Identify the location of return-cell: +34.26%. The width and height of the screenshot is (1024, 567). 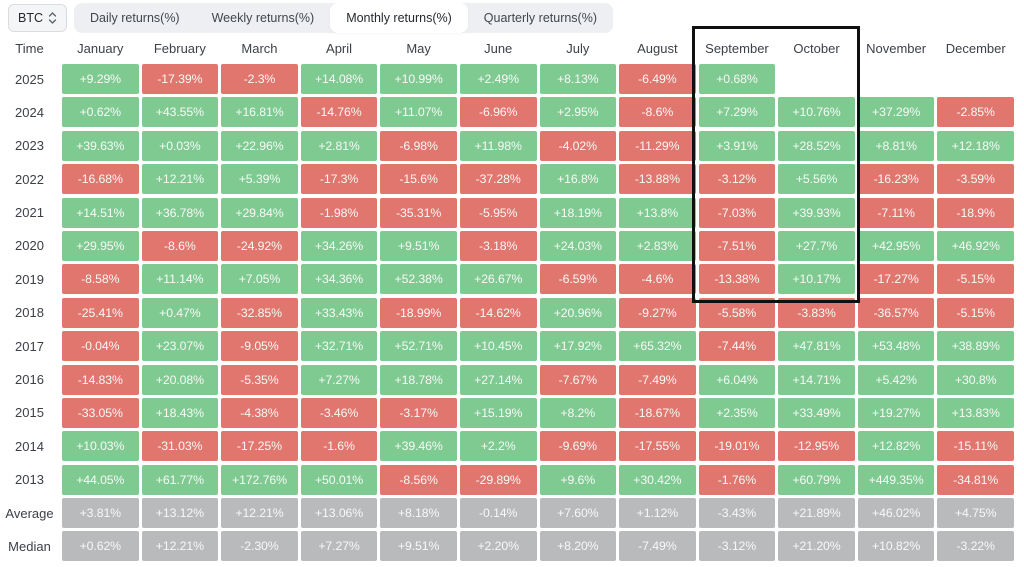
(339, 245).